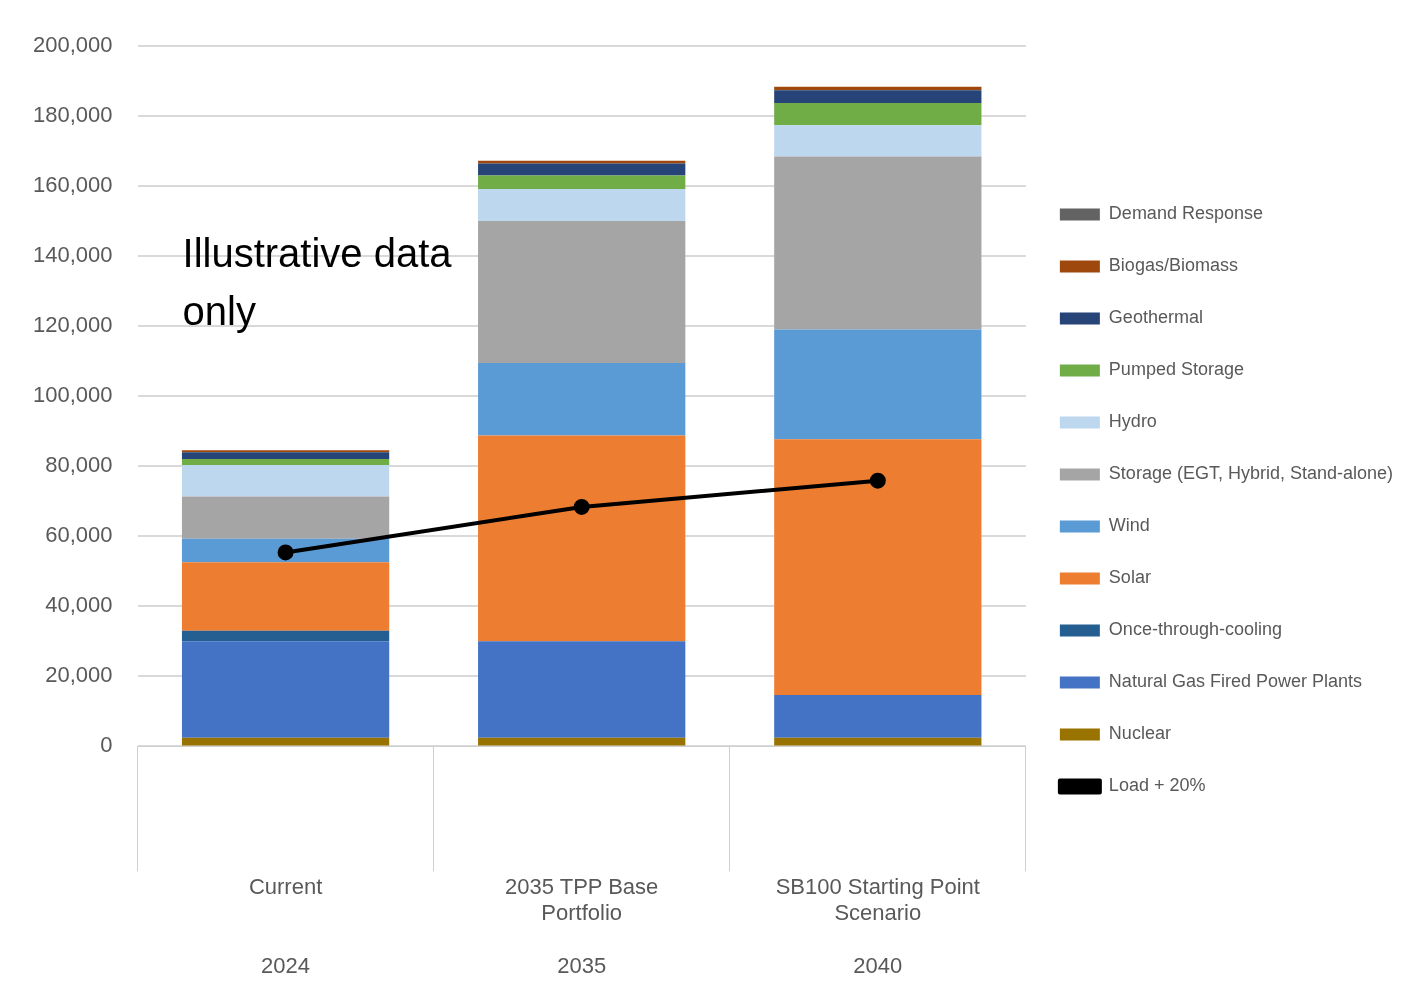 The image size is (1427, 991). Describe the element at coordinates (1155, 317) in the screenshot. I see `legend-label: Geothermal` at that location.